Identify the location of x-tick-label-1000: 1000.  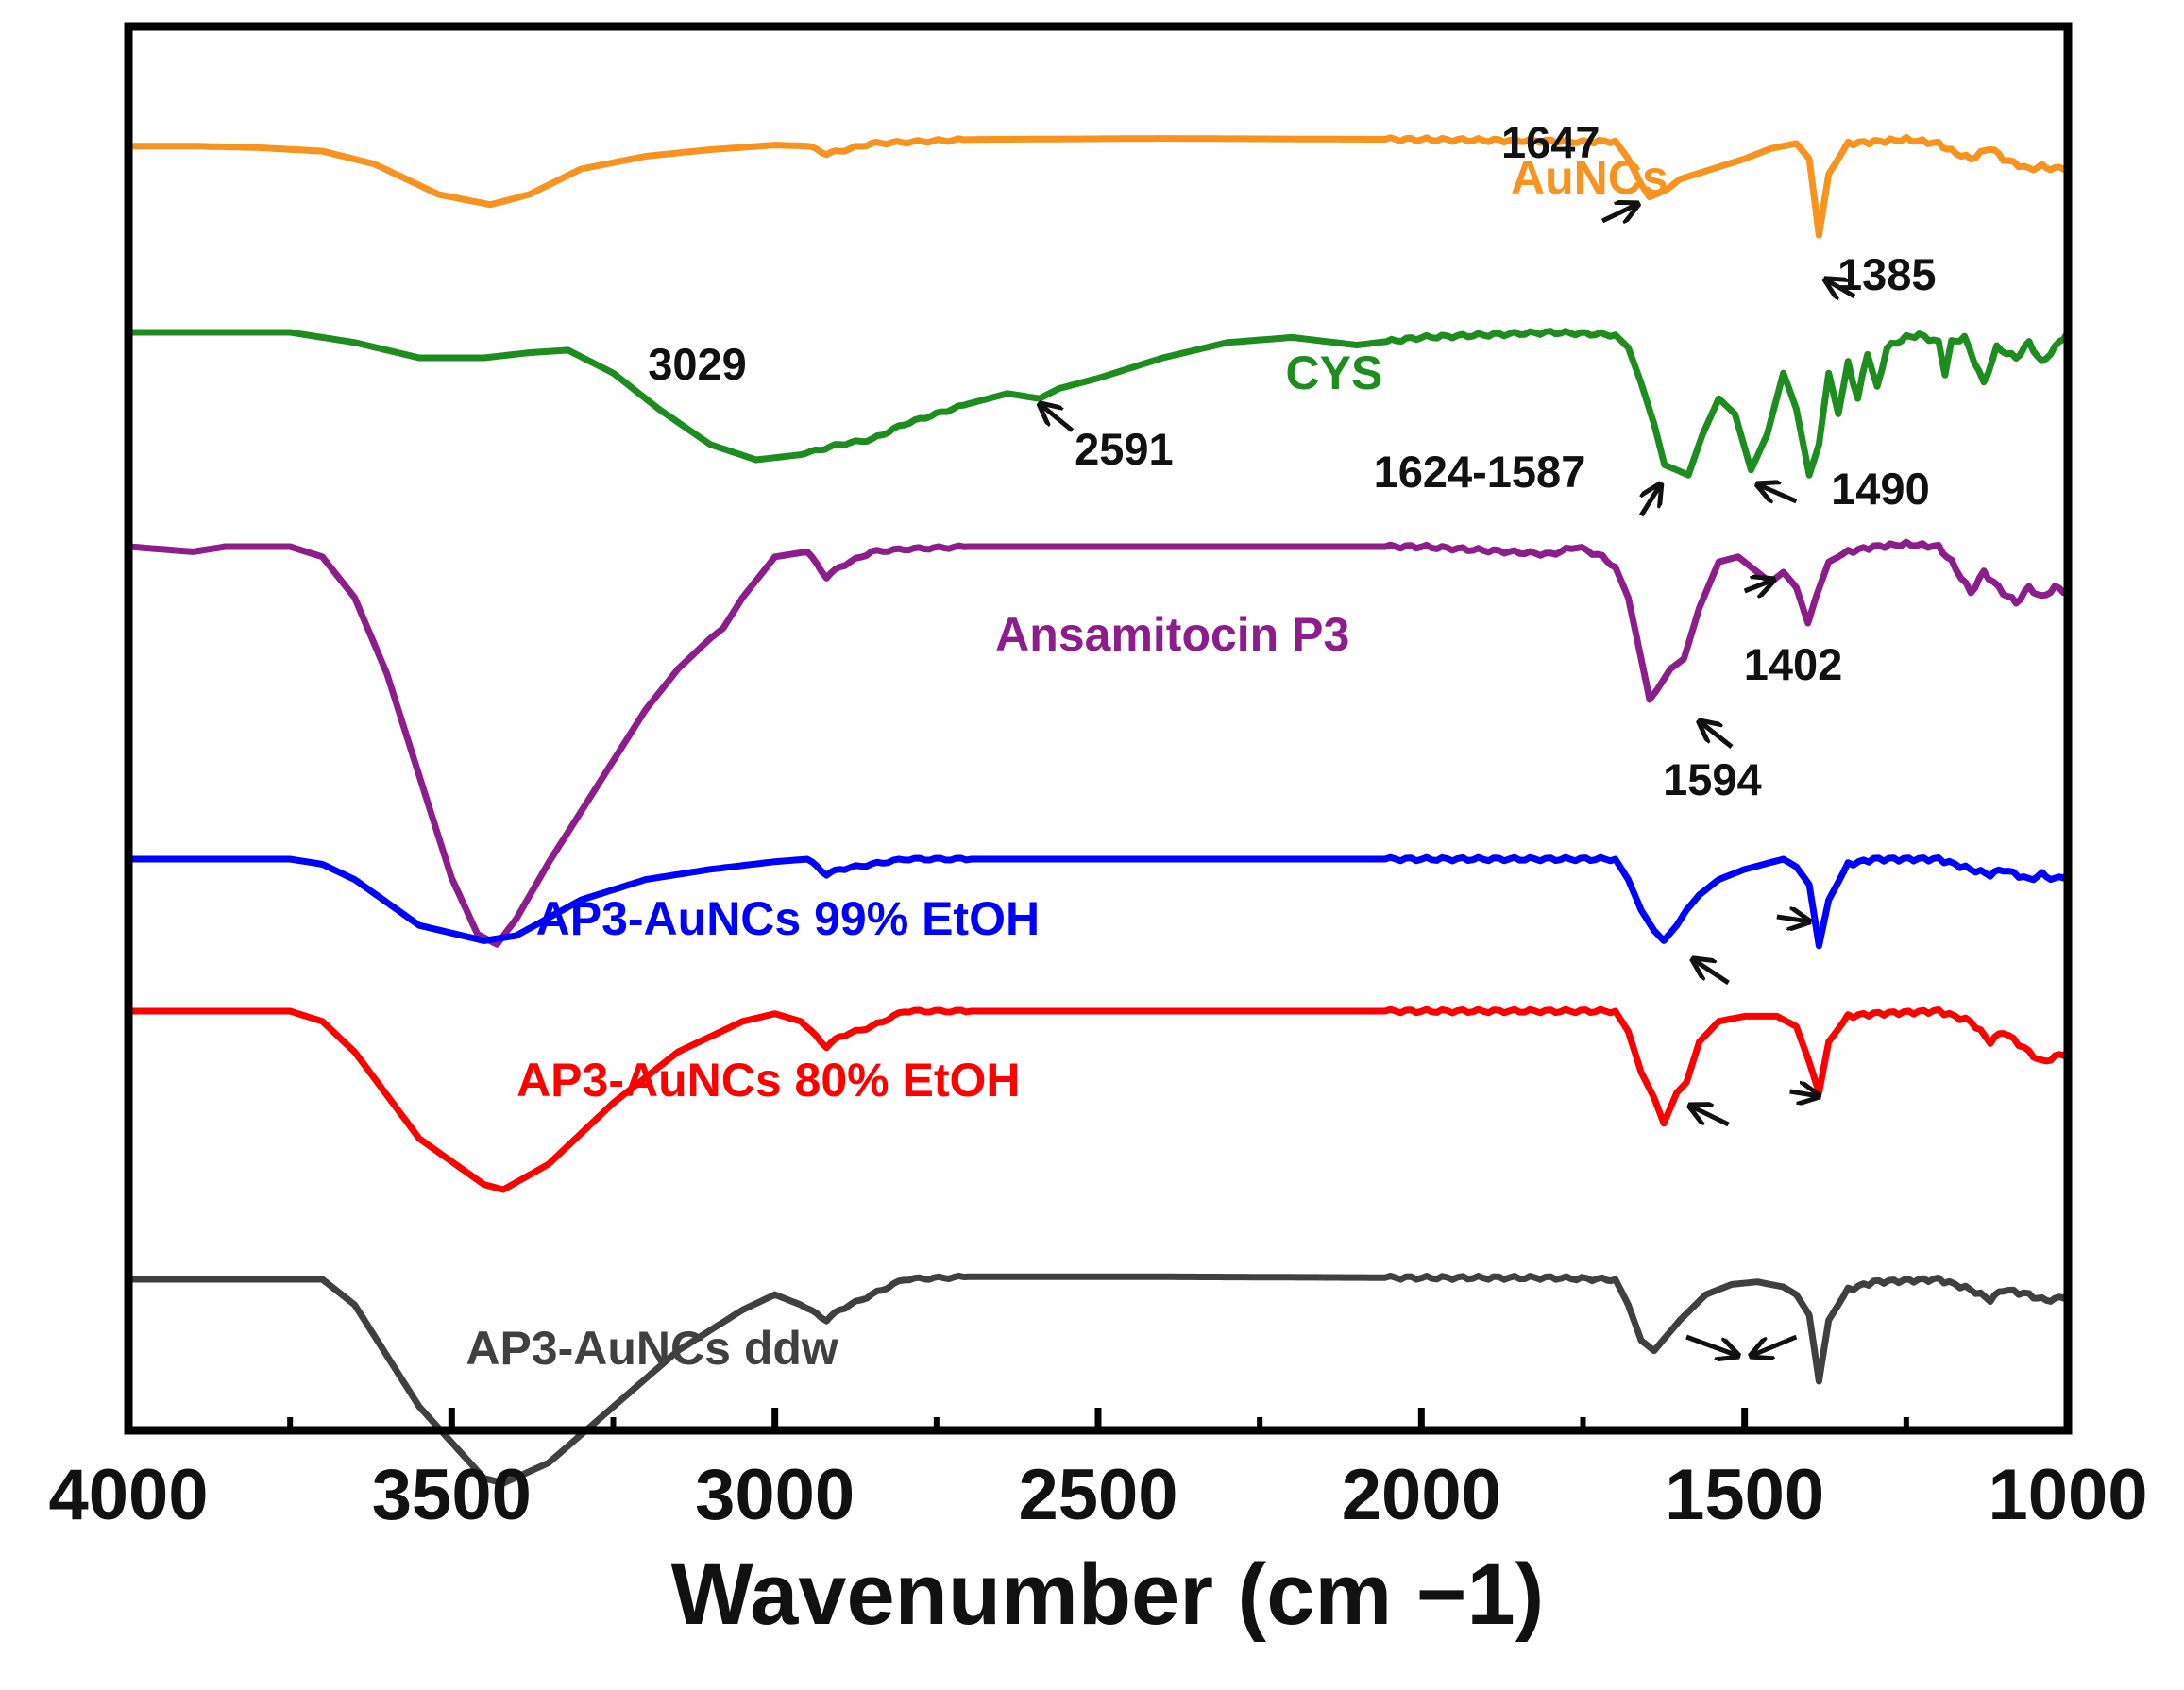
(2067, 1495).